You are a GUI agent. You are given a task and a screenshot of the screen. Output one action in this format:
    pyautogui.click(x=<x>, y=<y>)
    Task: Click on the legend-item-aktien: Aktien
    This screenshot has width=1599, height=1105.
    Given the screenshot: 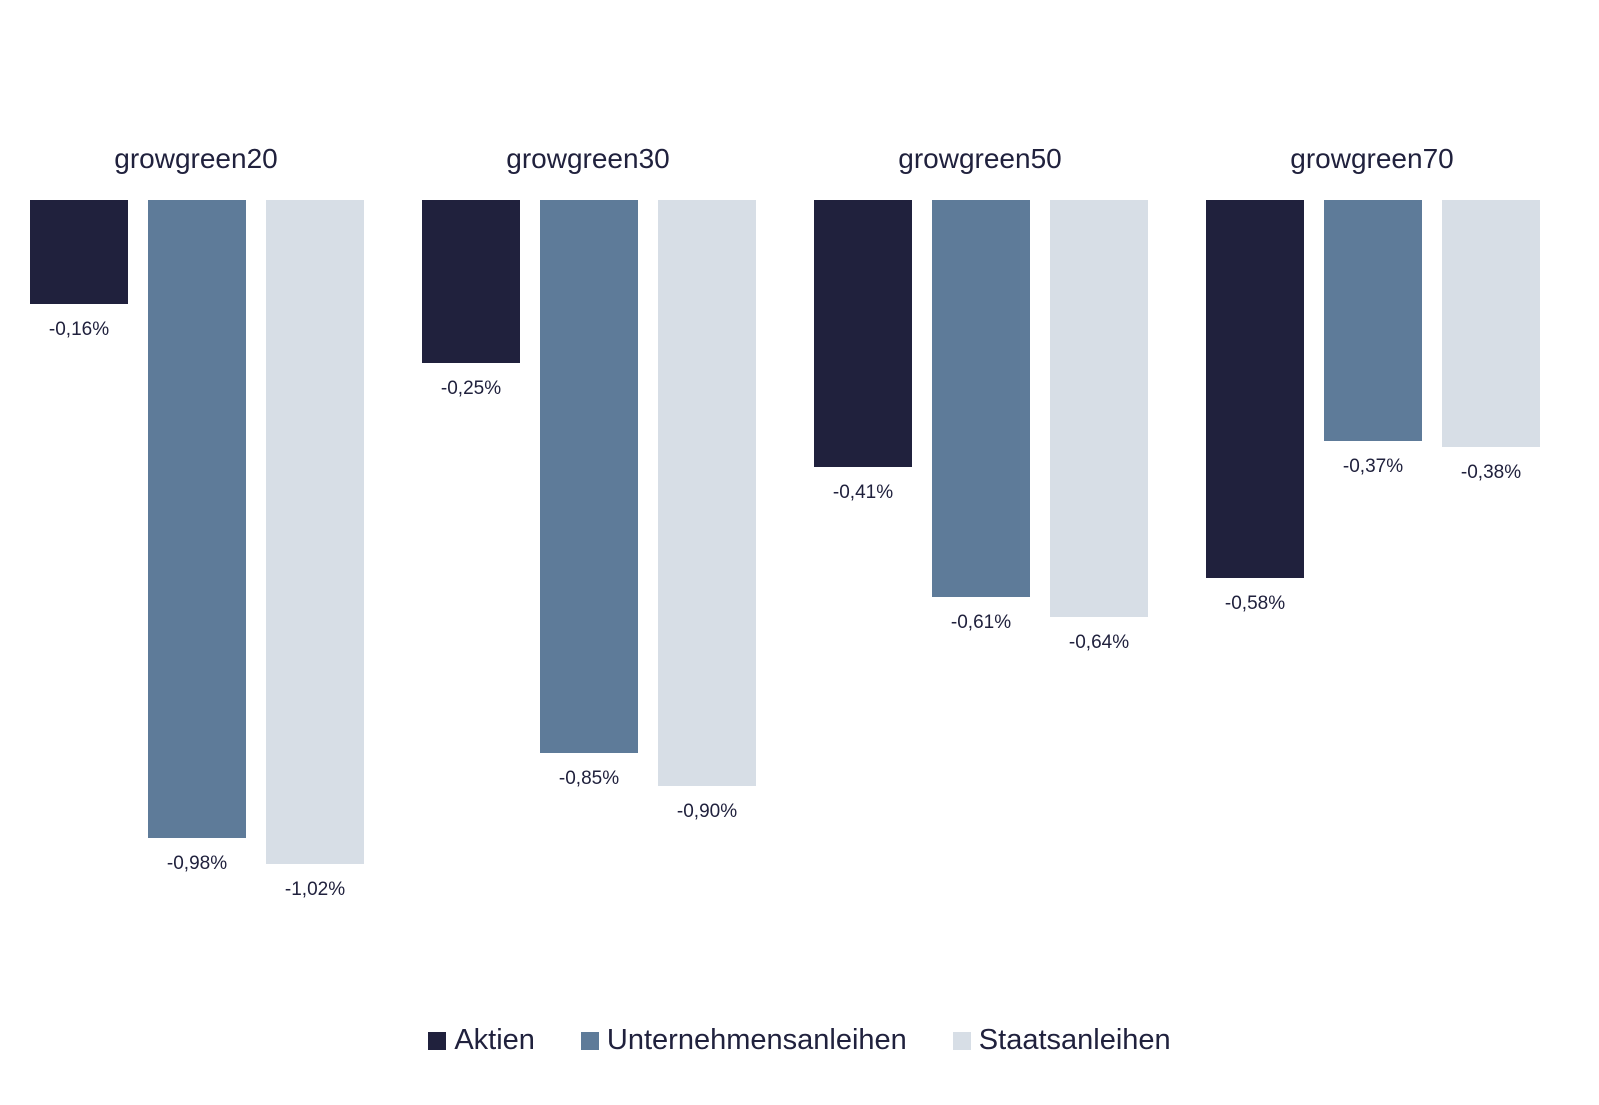 What is the action you would take?
    pyautogui.click(x=481, y=1040)
    